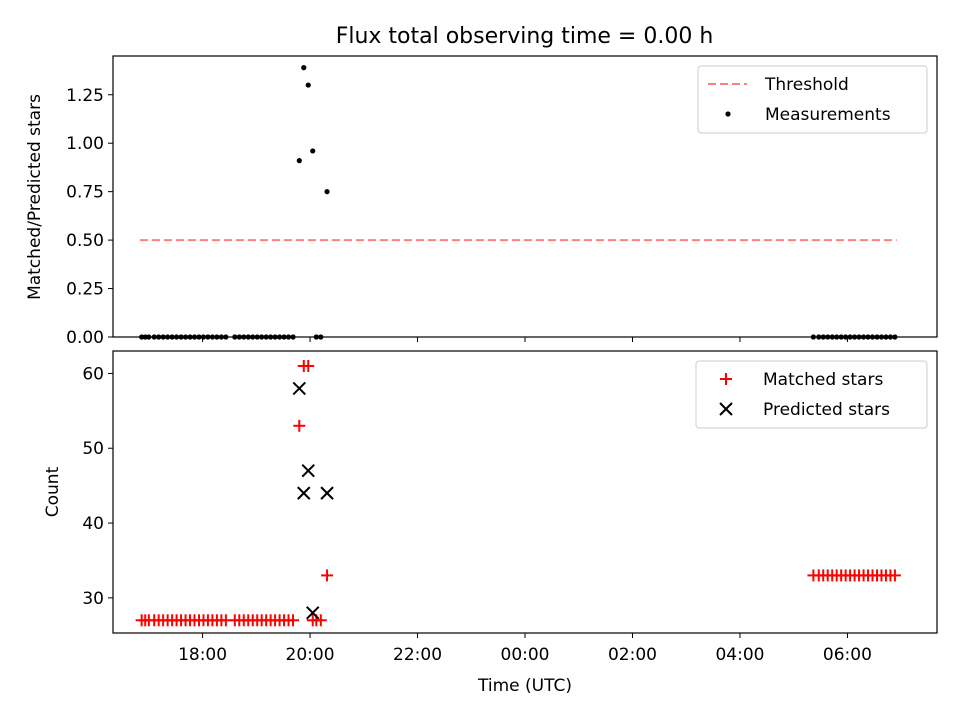 This screenshot has height=720, width=960. What do you see at coordinates (85, 193) in the screenshot?
I see `top-y-tick-label: 0.75` at bounding box center [85, 193].